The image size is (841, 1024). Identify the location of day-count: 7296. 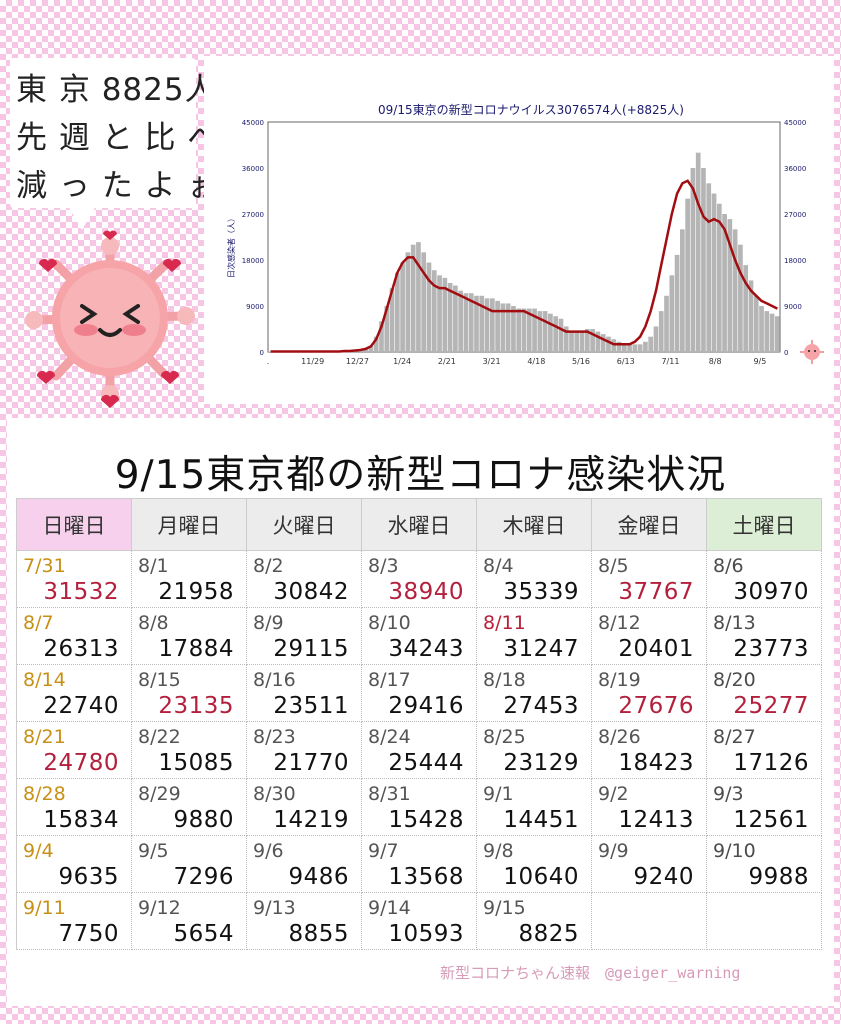
(203, 877).